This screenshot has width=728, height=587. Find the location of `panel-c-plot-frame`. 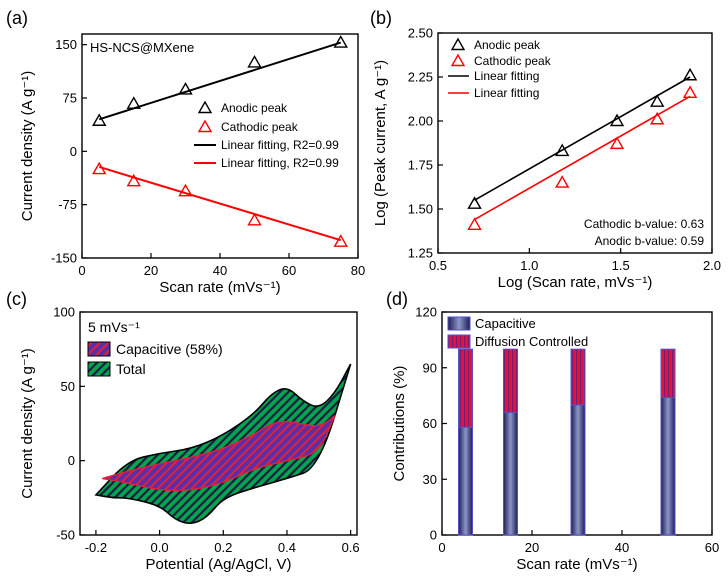

panel-c-plot-frame is located at coordinates (218, 423).